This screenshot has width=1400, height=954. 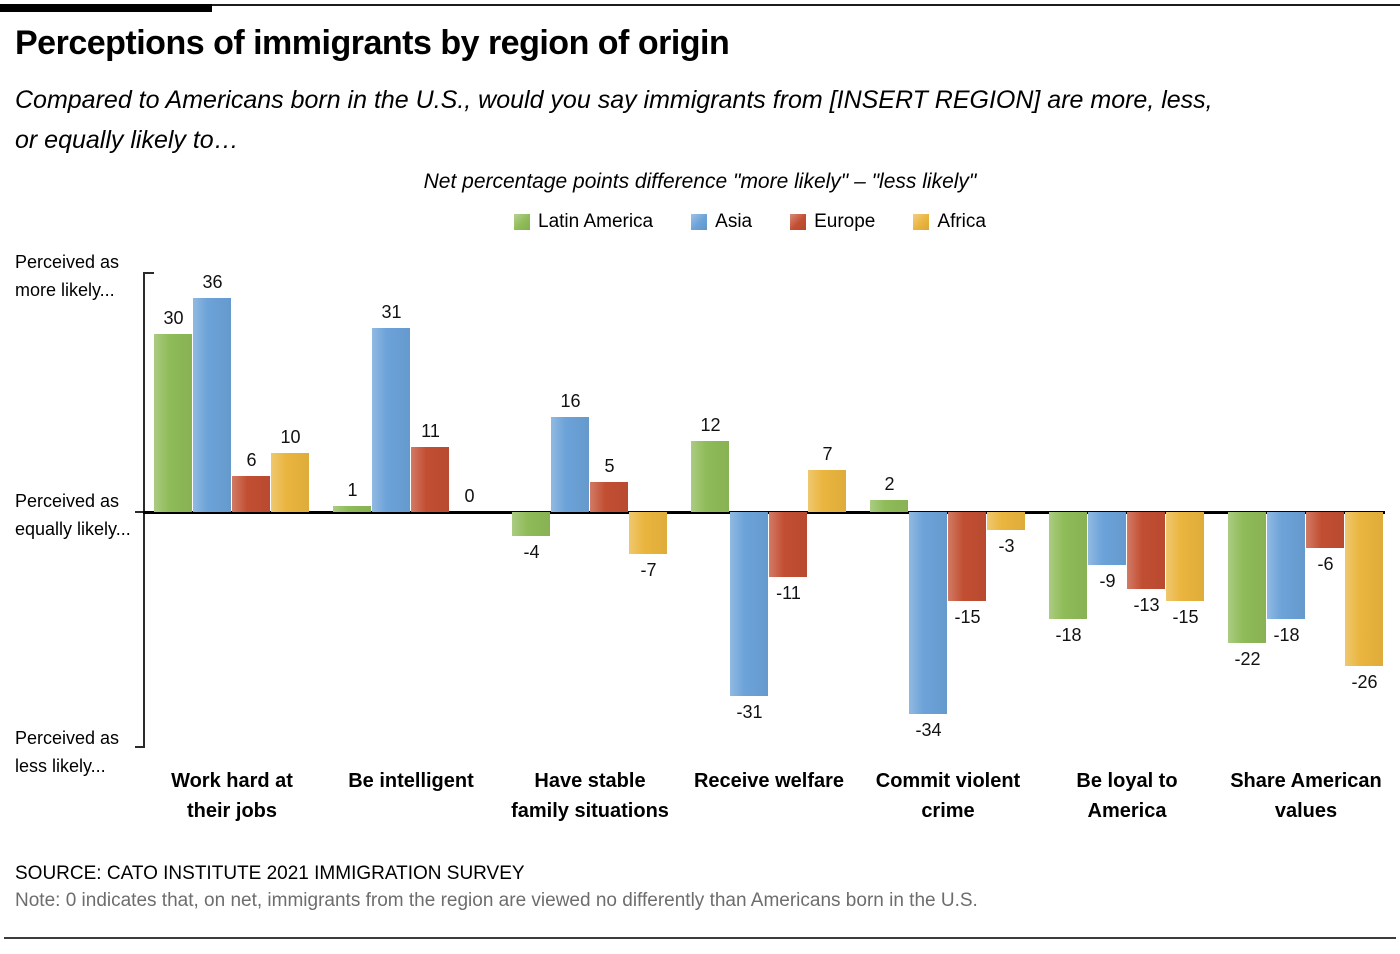 I want to click on category-label-line: Receive welfare, so click(x=769, y=781).